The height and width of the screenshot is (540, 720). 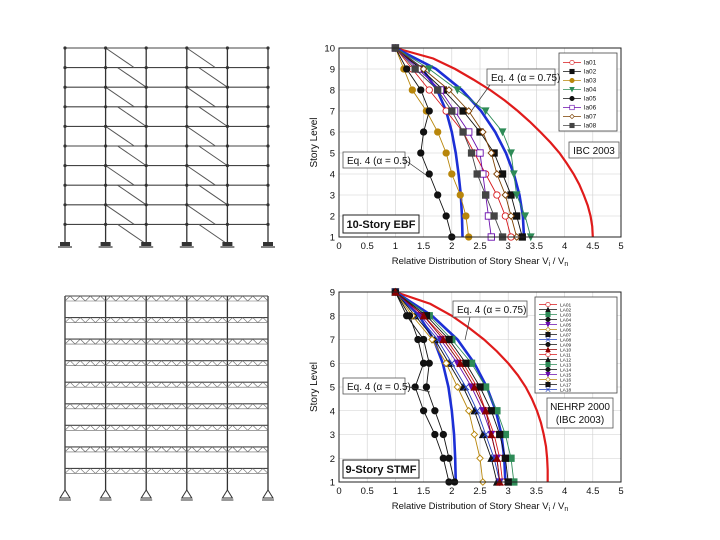 I want to click on x-tick-label: 3.5, so click(x=536, y=246).